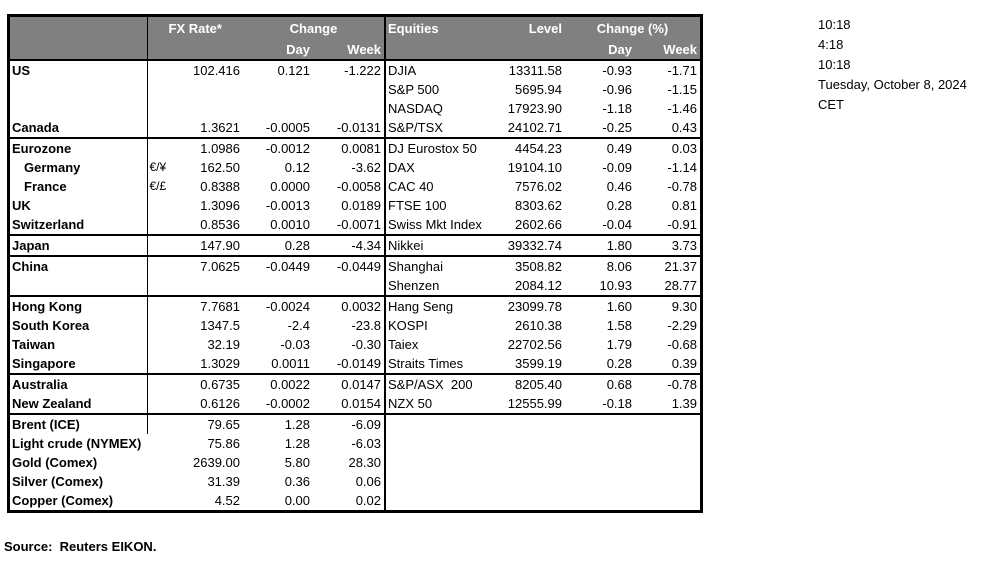 The width and height of the screenshot is (989, 563). Describe the element at coordinates (359, 363) in the screenshot. I see `fx-change-week: -0.0149` at that location.